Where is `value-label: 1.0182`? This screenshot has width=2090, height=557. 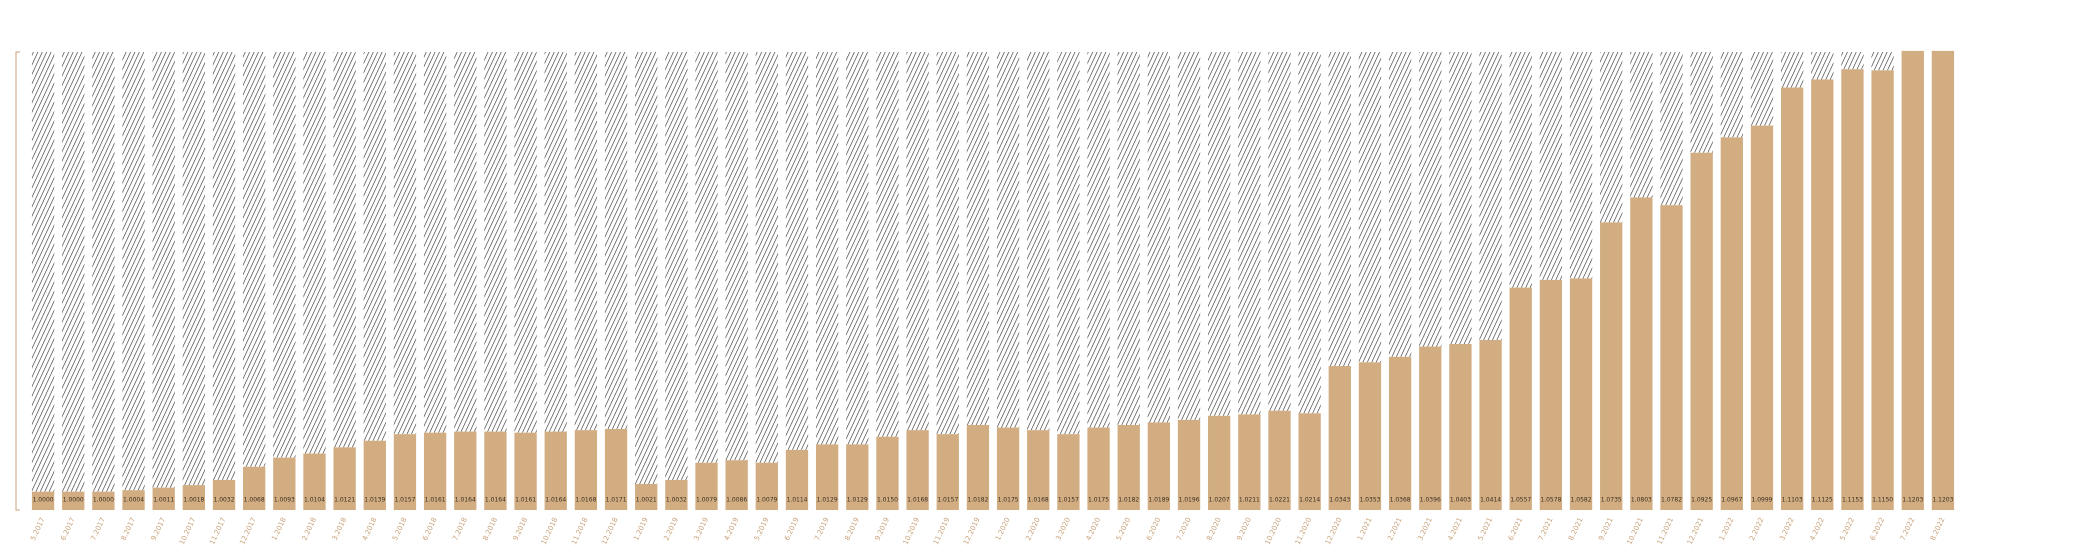
value-label: 1.0182 is located at coordinates (1128, 500).